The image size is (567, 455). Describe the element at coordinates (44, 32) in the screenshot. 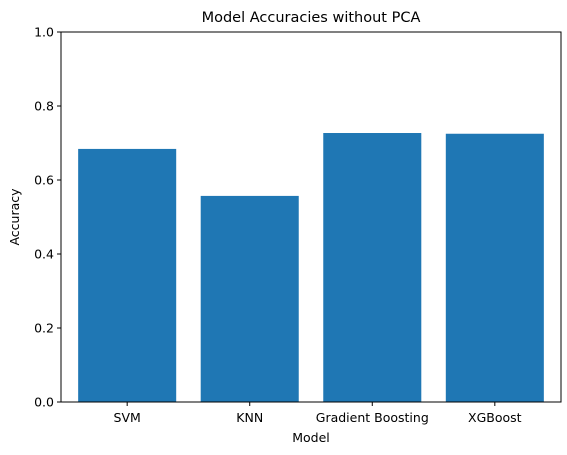

I see `y-tick-label: 1.0` at that location.